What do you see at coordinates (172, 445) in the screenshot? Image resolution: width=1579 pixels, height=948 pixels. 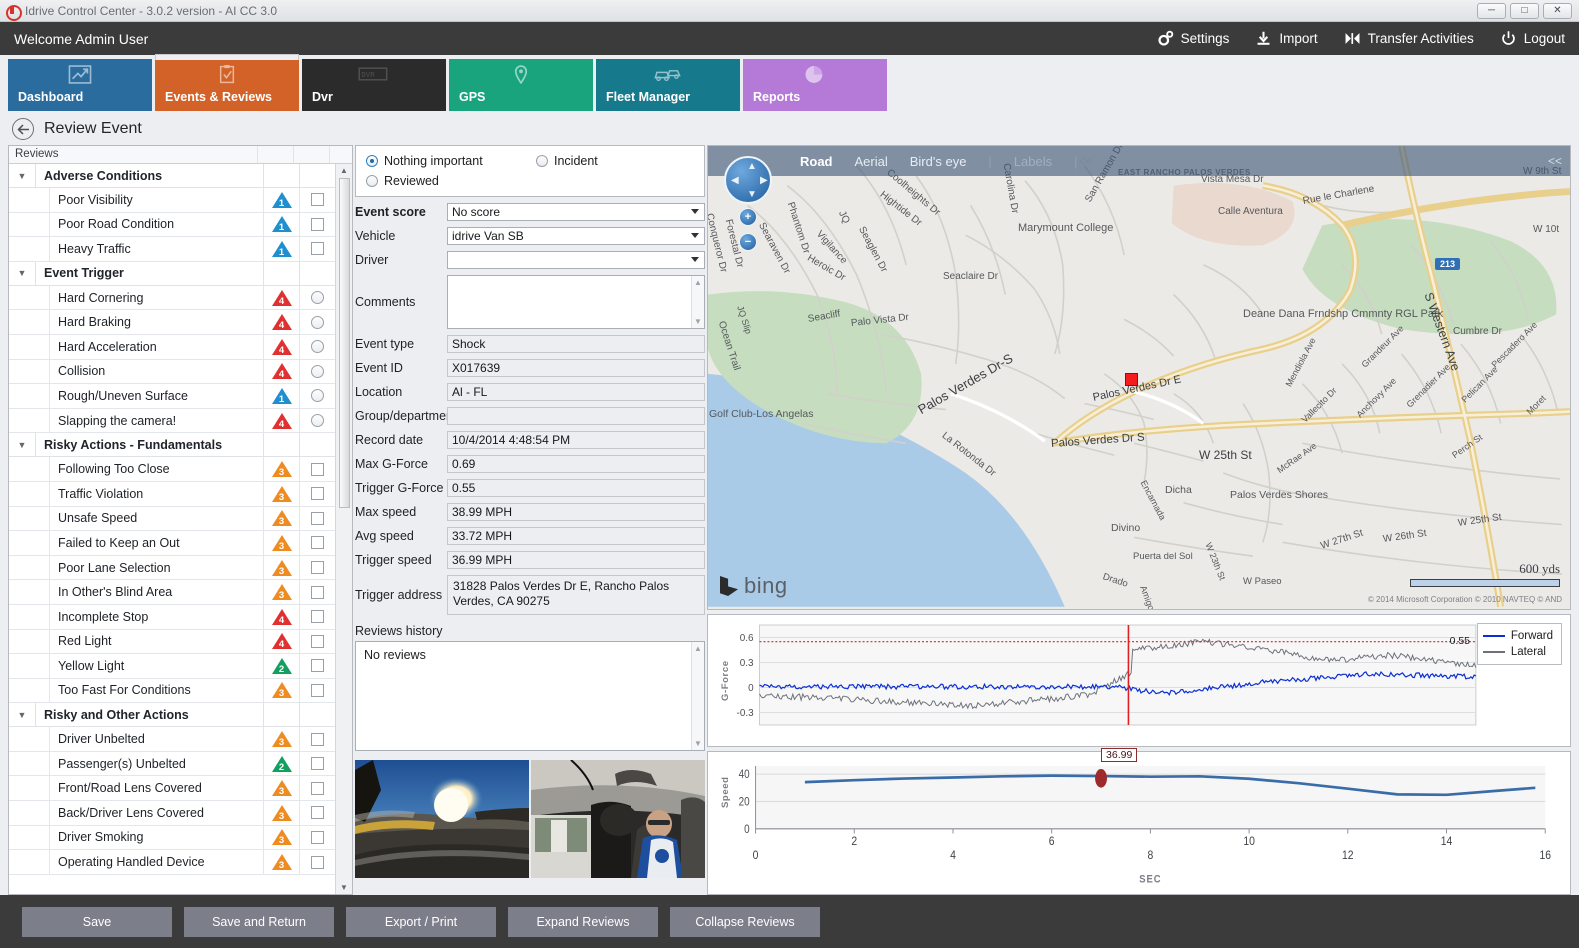 I see `tree-group-2: ▼ Risky Actions - Fundamentals` at bounding box center [172, 445].